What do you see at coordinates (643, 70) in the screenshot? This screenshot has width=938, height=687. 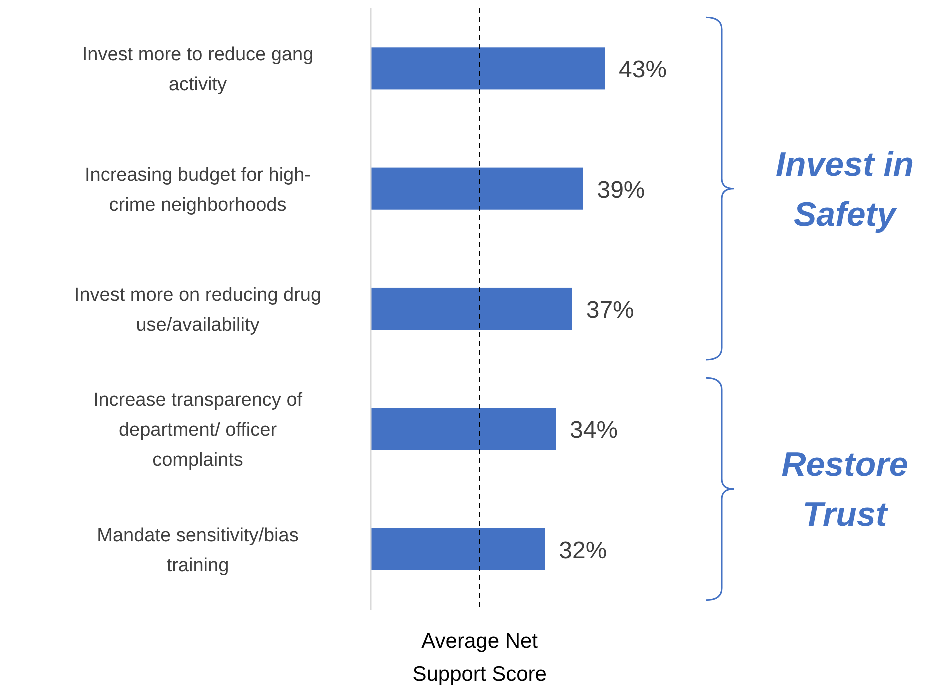 I see `data-label: 43%` at bounding box center [643, 70].